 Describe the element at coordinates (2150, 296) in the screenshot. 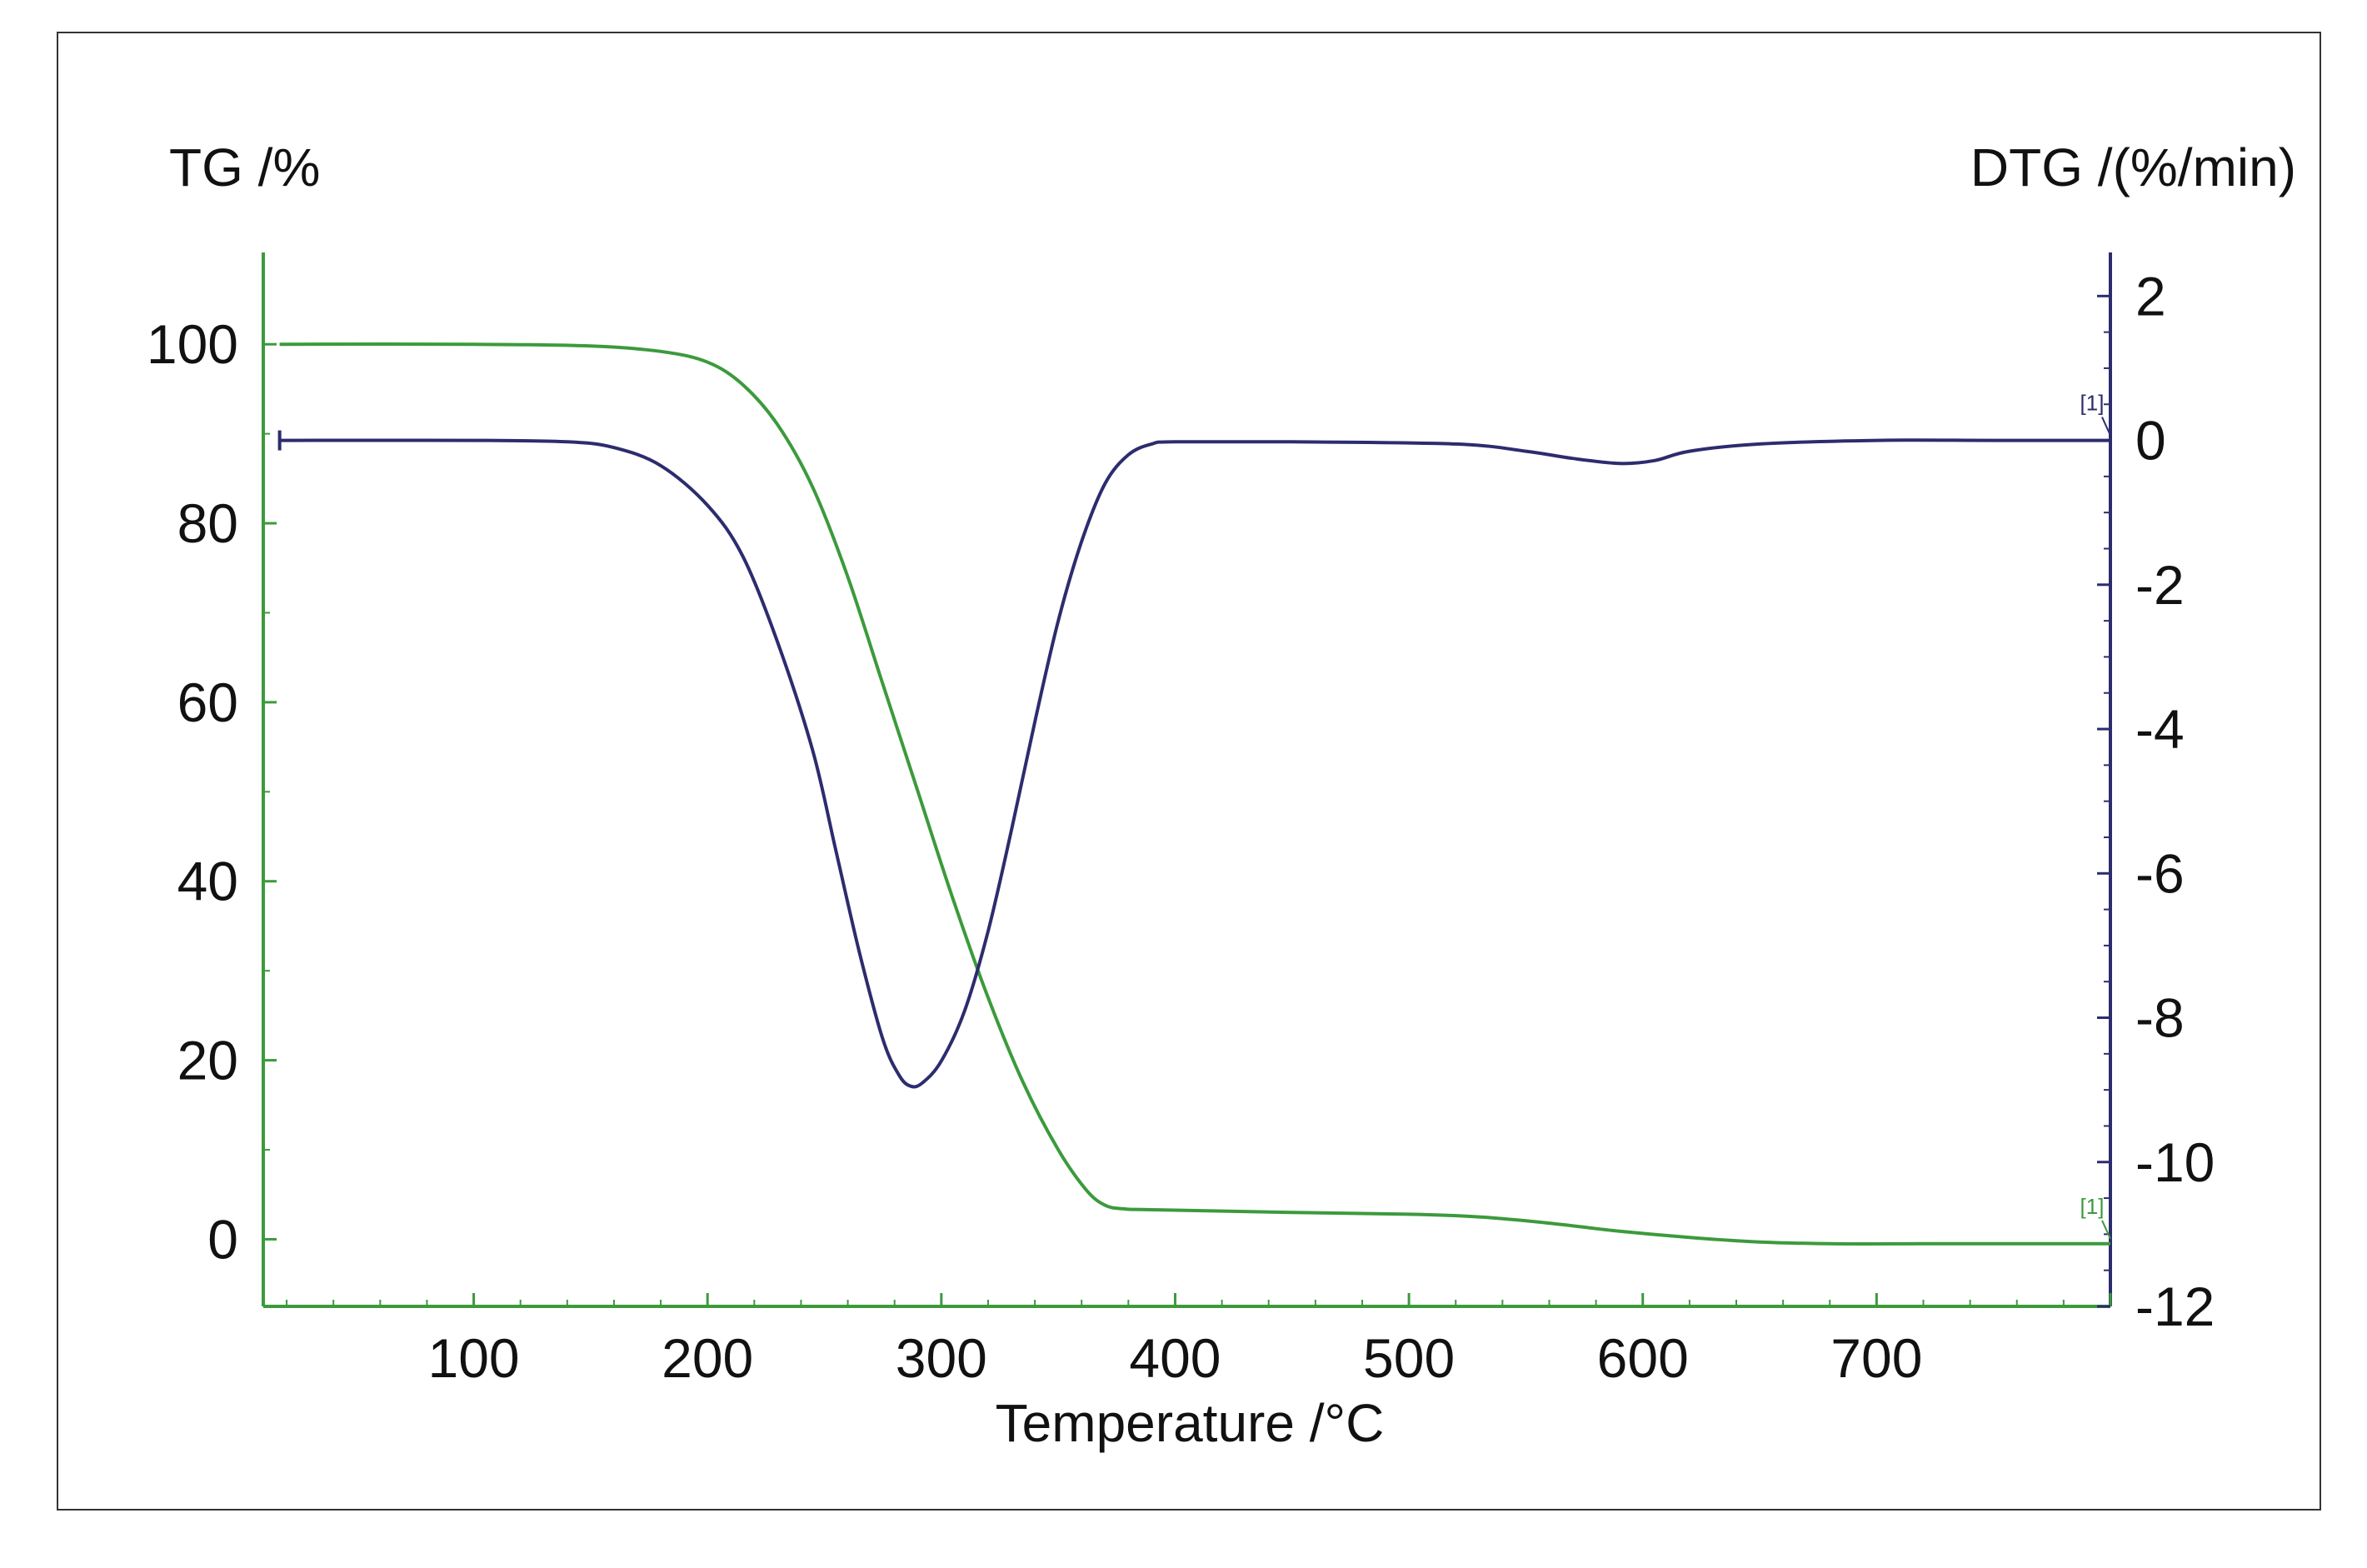

I see `y2-tick-label: 2` at that location.